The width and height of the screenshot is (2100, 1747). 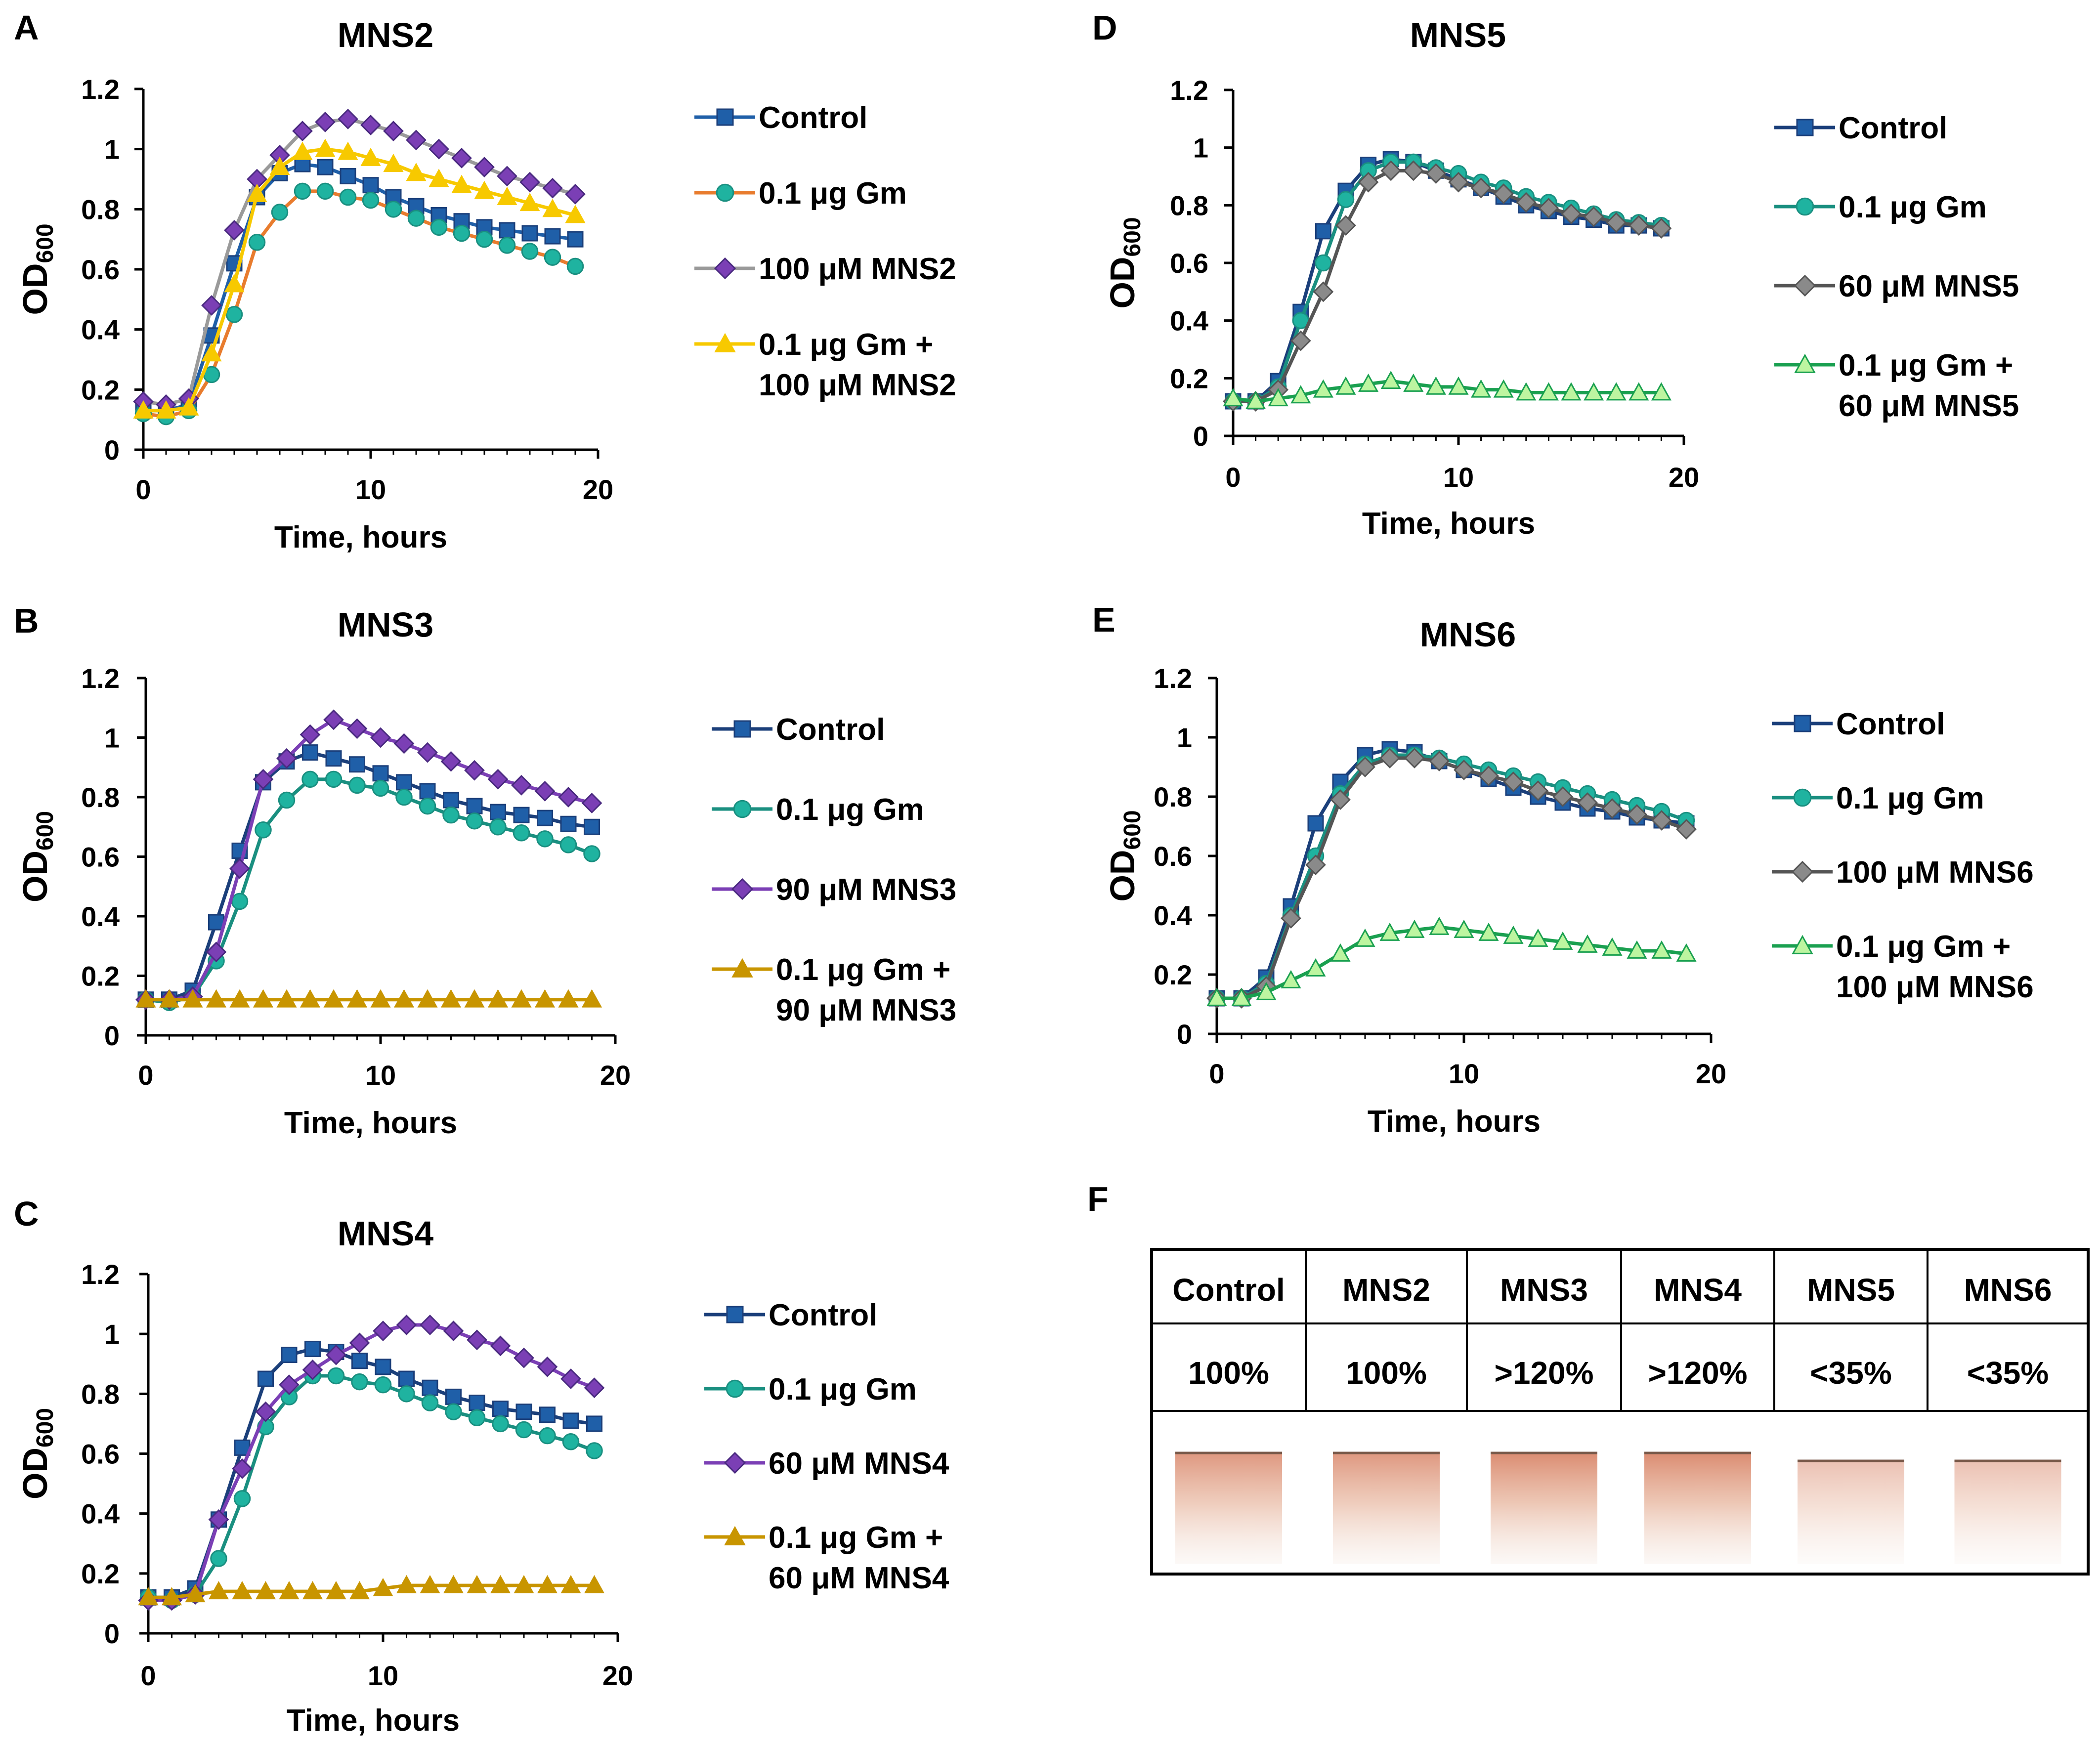 I want to click on x-tick-label: 20, so click(x=598, y=490).